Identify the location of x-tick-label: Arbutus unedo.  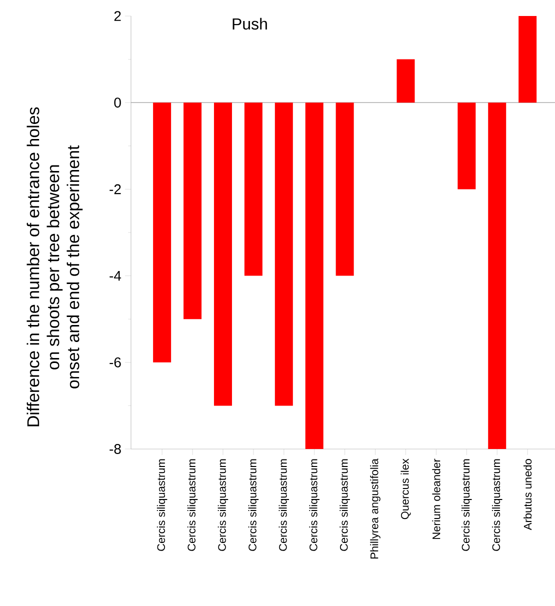
(528, 494).